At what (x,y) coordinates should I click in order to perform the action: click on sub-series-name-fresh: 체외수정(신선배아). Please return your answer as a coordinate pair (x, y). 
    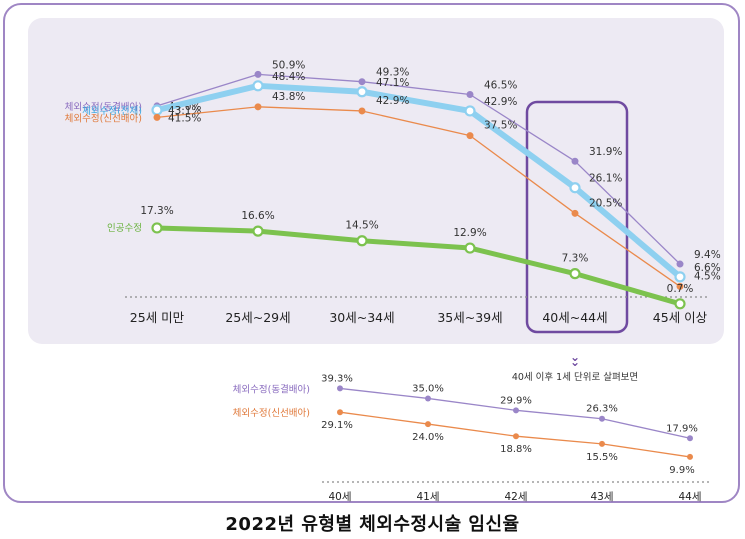
    Looking at the image, I should click on (271, 413).